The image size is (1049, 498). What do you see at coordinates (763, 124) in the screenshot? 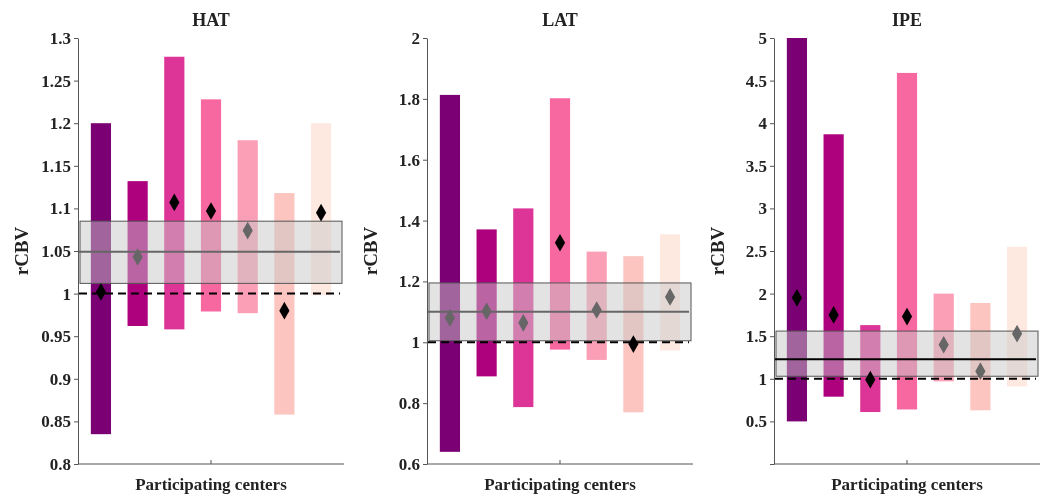
I see `y-tick-label: 4` at bounding box center [763, 124].